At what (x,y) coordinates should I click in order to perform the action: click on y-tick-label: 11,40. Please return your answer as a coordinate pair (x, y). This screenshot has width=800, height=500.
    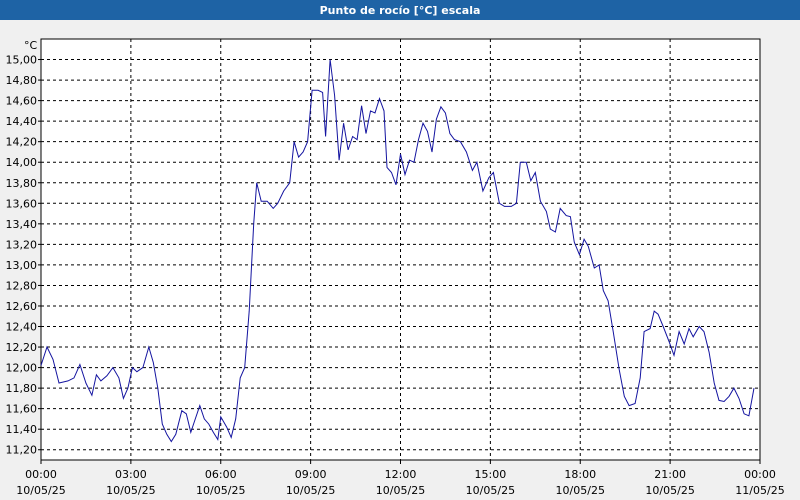
    Looking at the image, I should click on (22, 429).